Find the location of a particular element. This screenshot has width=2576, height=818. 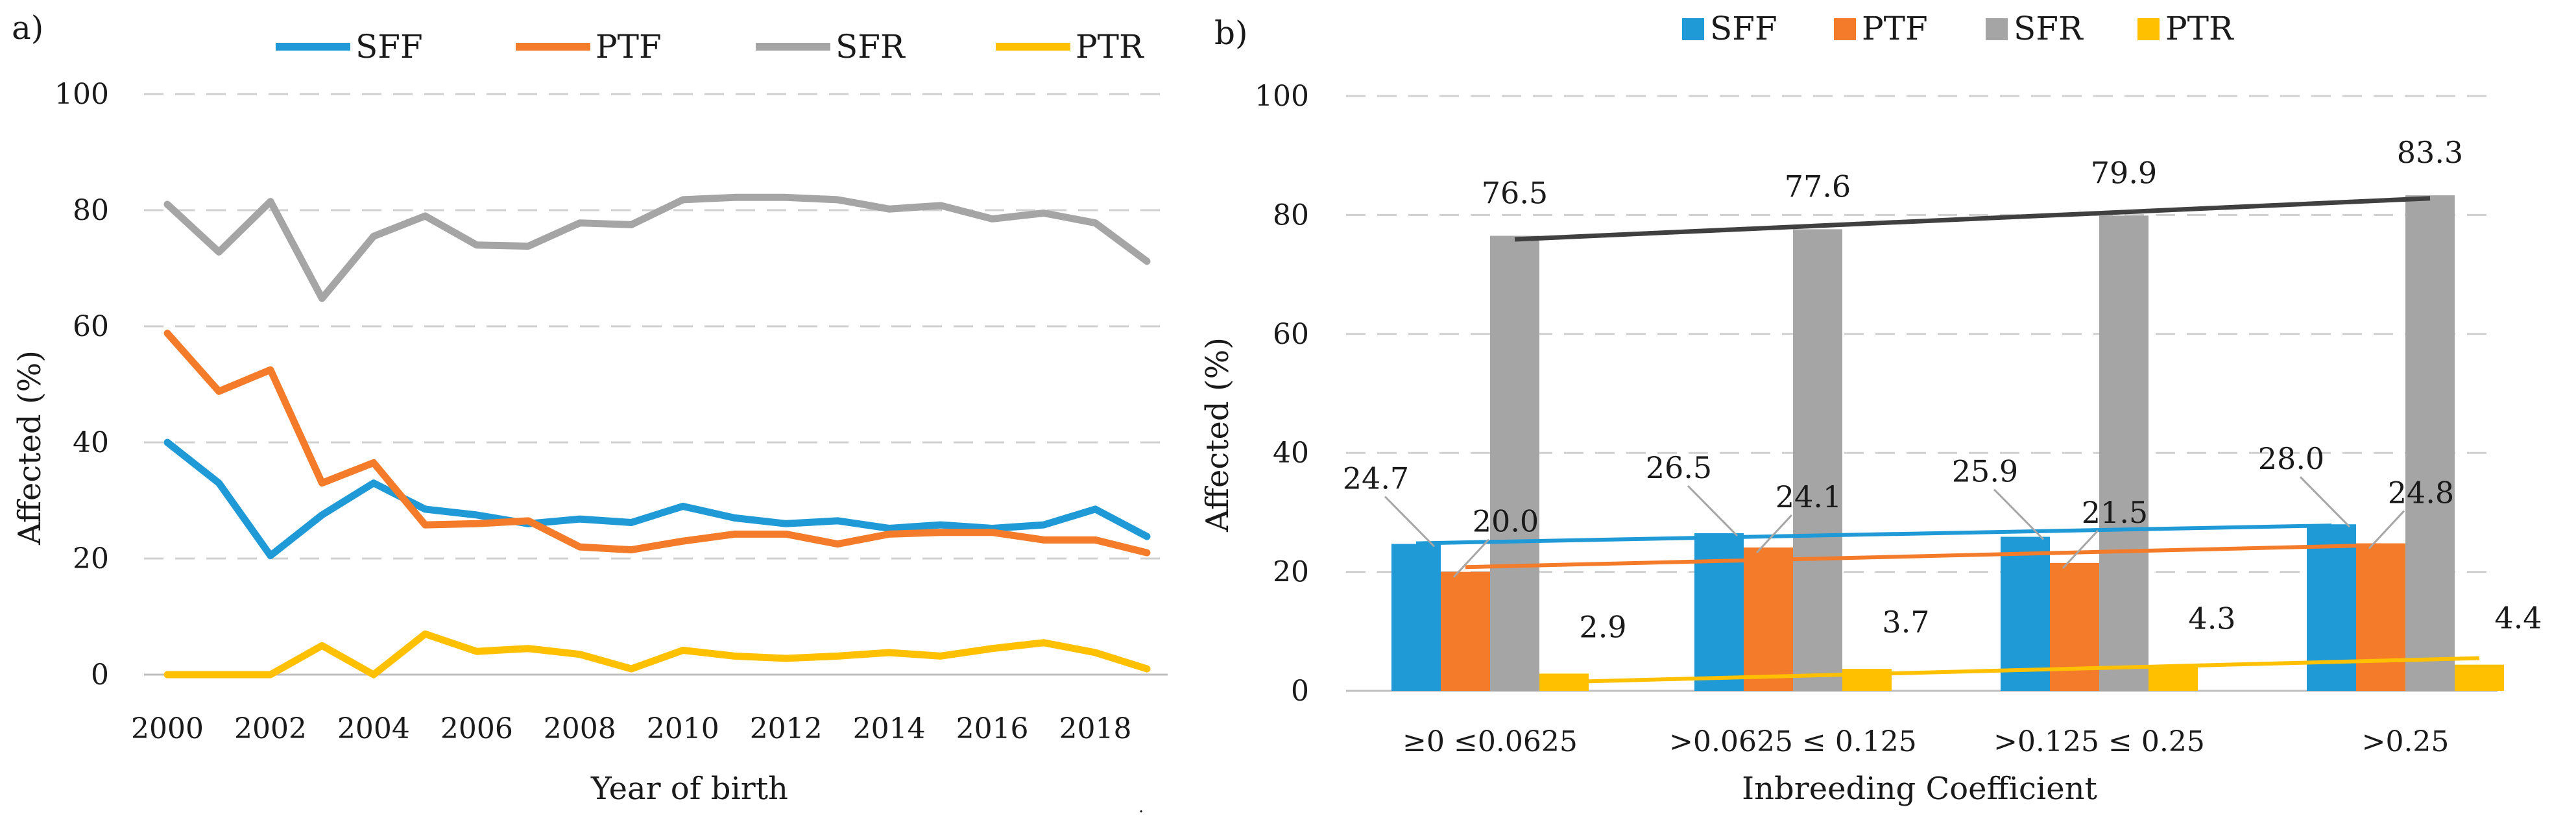

x-tick-label: 2014 is located at coordinates (889, 728).